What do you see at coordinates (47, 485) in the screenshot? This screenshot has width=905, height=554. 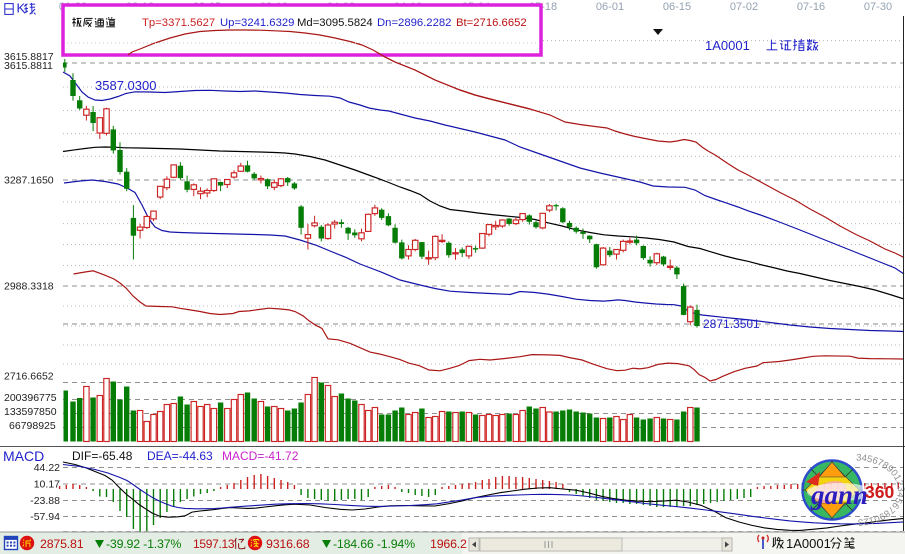 I see `svg-text: 10.17` at bounding box center [47, 485].